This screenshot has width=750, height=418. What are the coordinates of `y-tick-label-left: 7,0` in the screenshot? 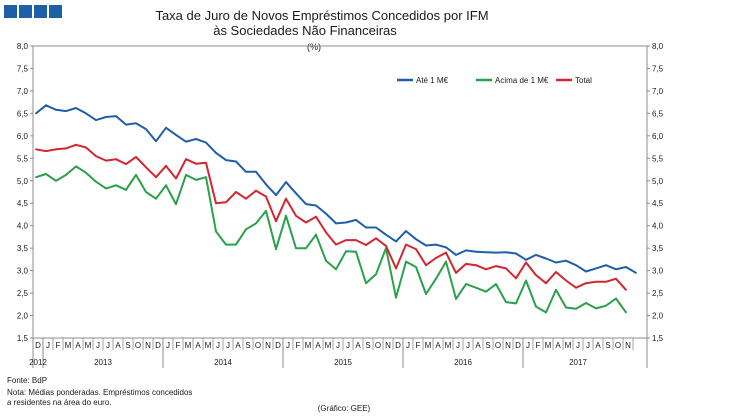 It's located at (23, 91).